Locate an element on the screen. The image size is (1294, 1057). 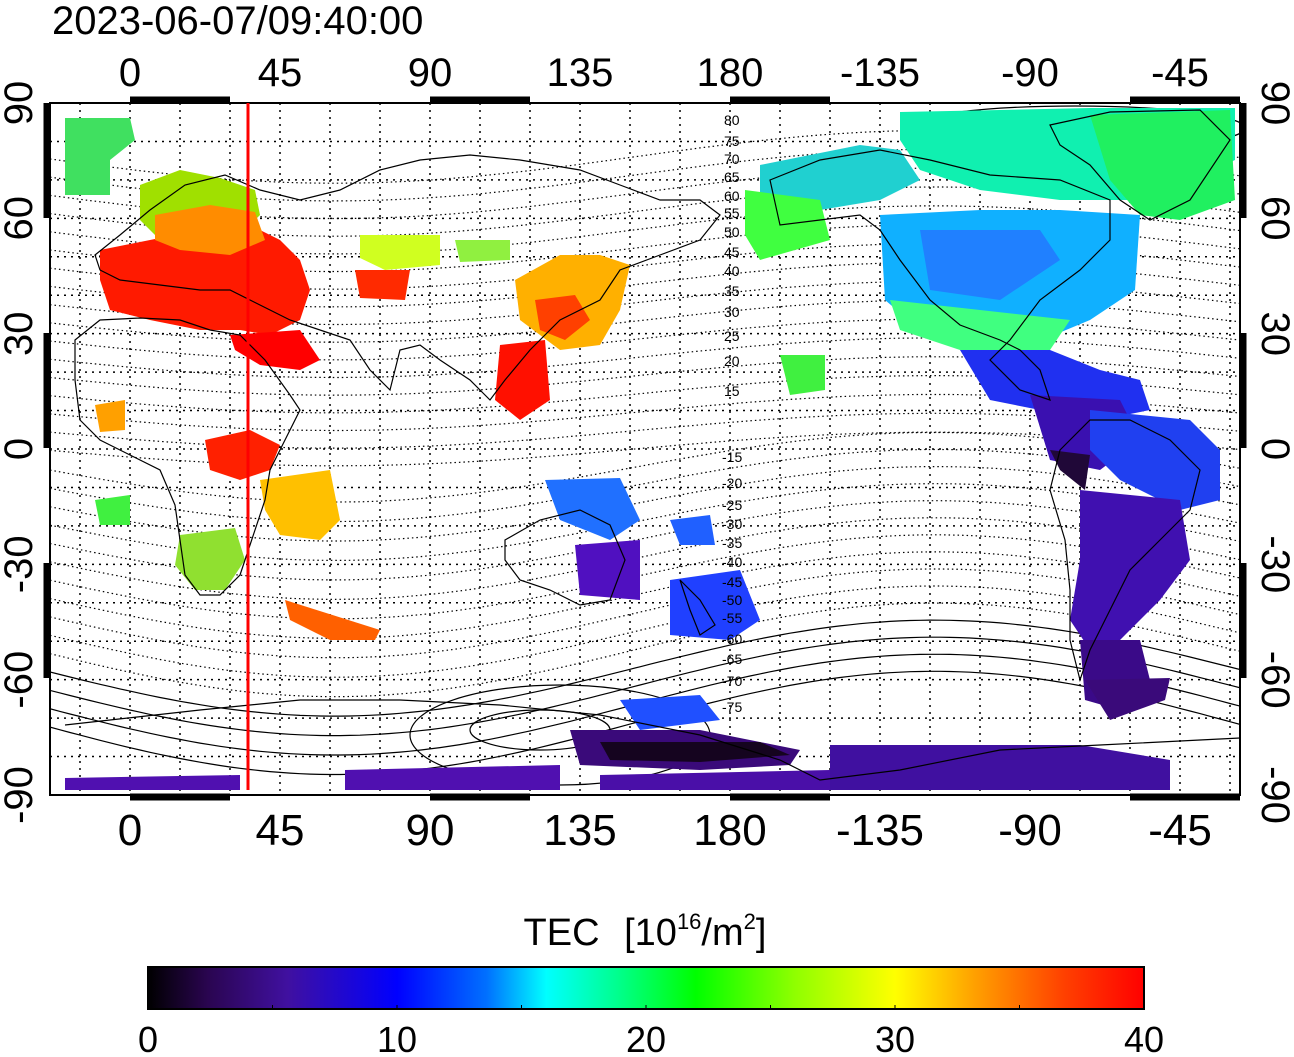
patch-usa-south is located at coordinates (980, 325).